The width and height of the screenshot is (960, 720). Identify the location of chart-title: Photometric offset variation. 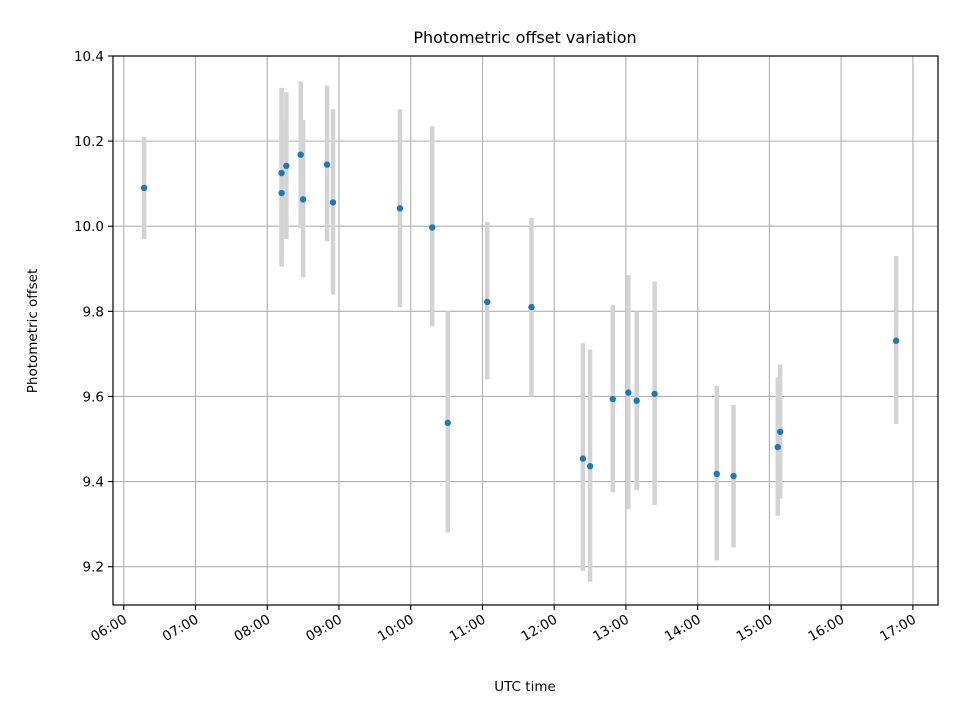
(524, 37).